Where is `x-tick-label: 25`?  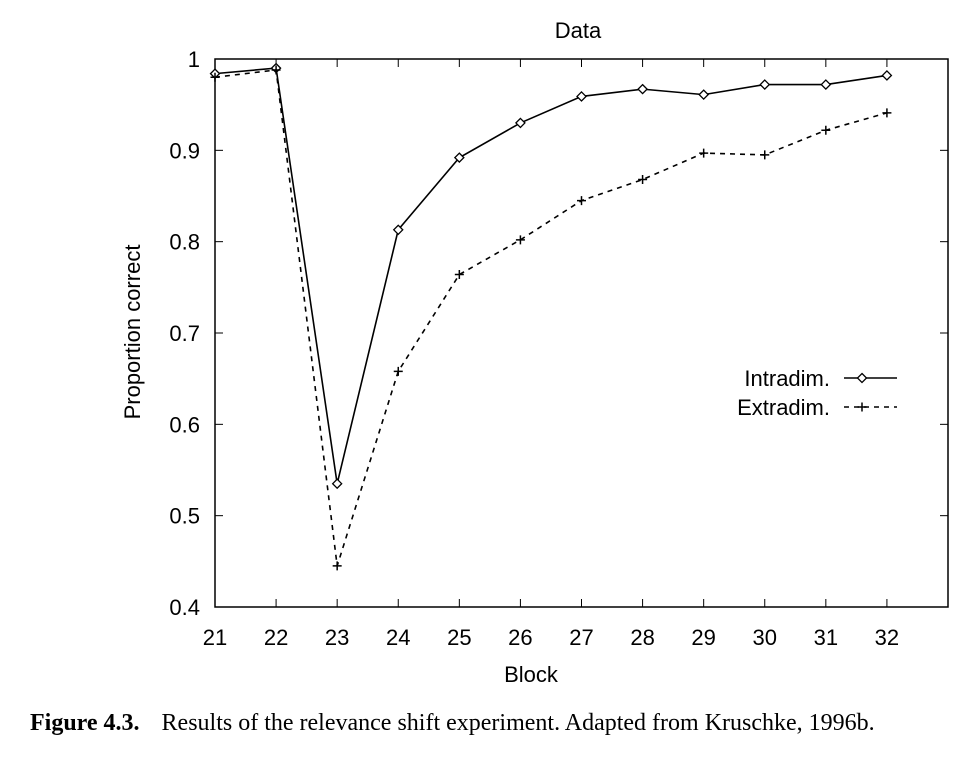
x-tick-label: 25 is located at coordinates (459, 637).